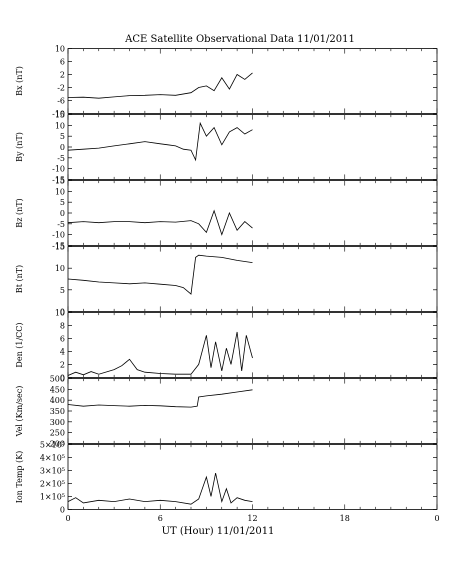 The image size is (453, 566). Describe the element at coordinates (57, 433) in the screenshot. I see `y-tick-label: 250` at that location.